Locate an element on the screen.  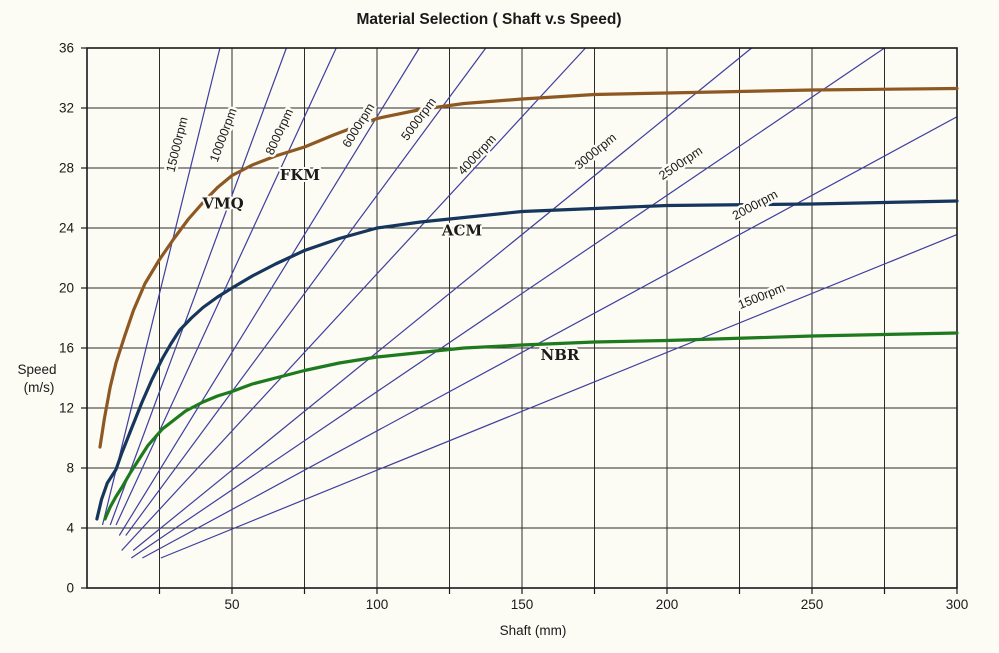
y-tick-label: 36 is located at coordinates (66, 48).